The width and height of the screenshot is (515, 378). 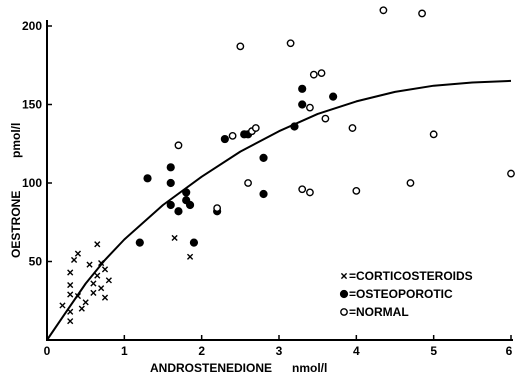 What do you see at coordinates (124, 351) in the screenshot?
I see `x-tick-label: 1` at bounding box center [124, 351].